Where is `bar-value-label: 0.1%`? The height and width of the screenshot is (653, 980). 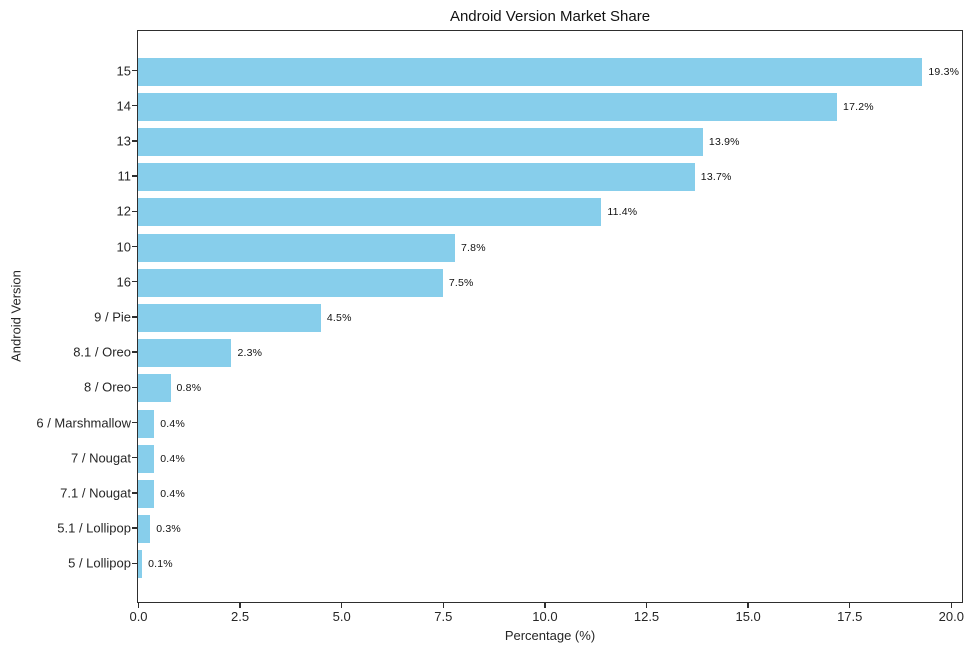 bar-value-label: 0.1% is located at coordinates (160, 564).